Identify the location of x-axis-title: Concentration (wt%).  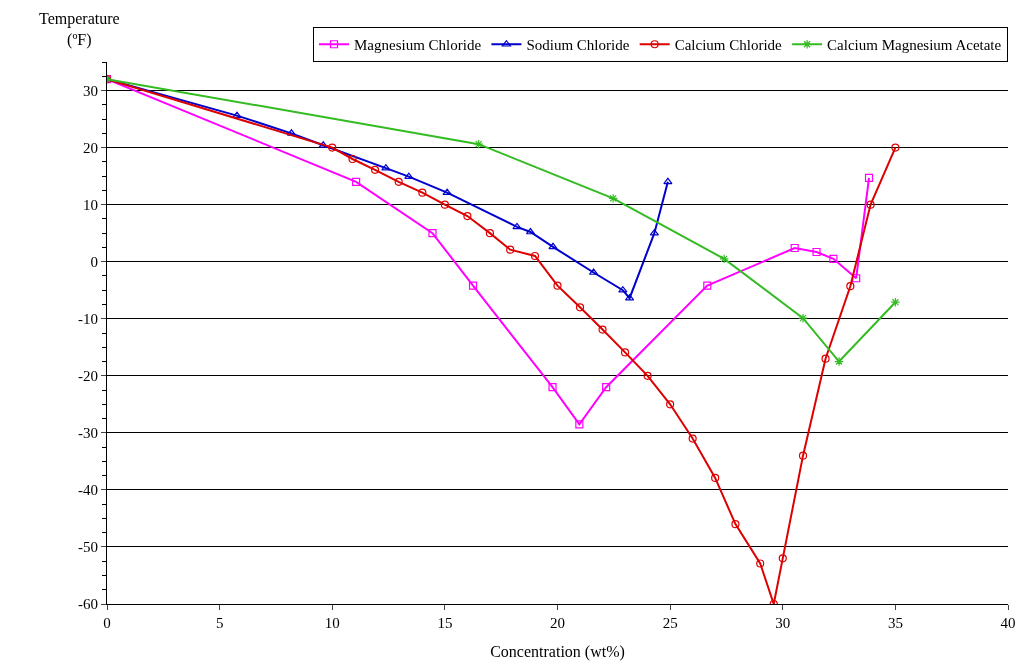
(557, 651).